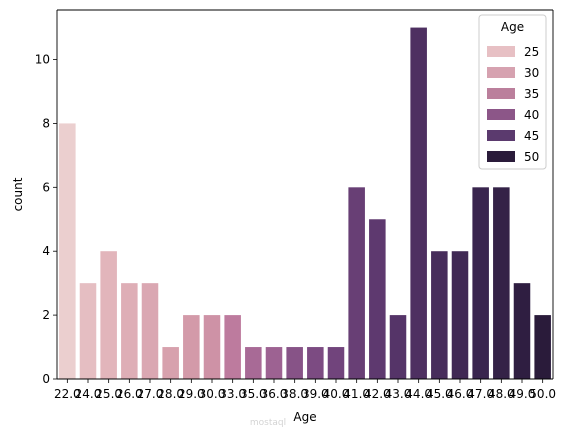 The height and width of the screenshot is (437, 567). What do you see at coordinates (522, 331) in the screenshot?
I see `bar-49.0` at bounding box center [522, 331].